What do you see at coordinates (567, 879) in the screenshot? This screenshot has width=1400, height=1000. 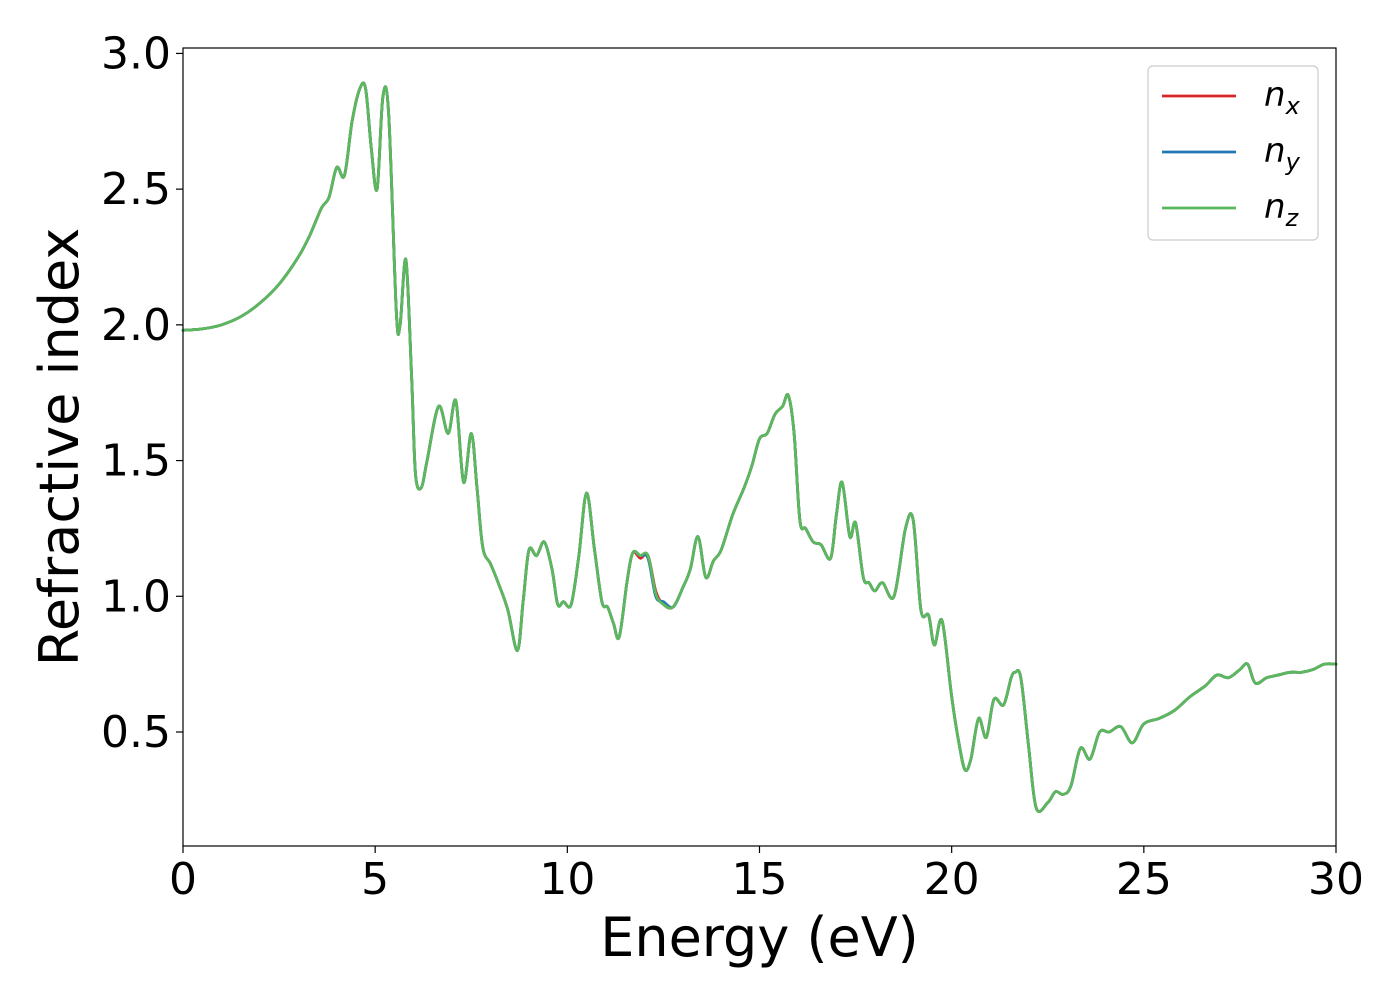 I see `x-tick-label: 10` at bounding box center [567, 879].